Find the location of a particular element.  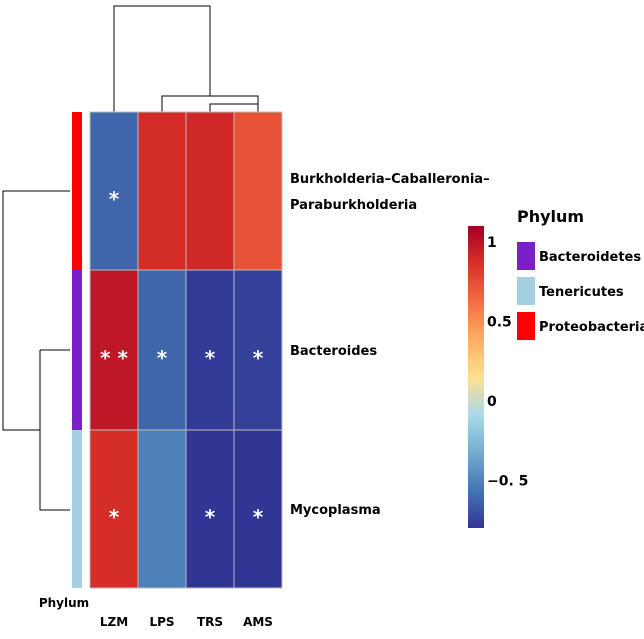

row-label: Burkholderia–Caballeronia– is located at coordinates (390, 179).